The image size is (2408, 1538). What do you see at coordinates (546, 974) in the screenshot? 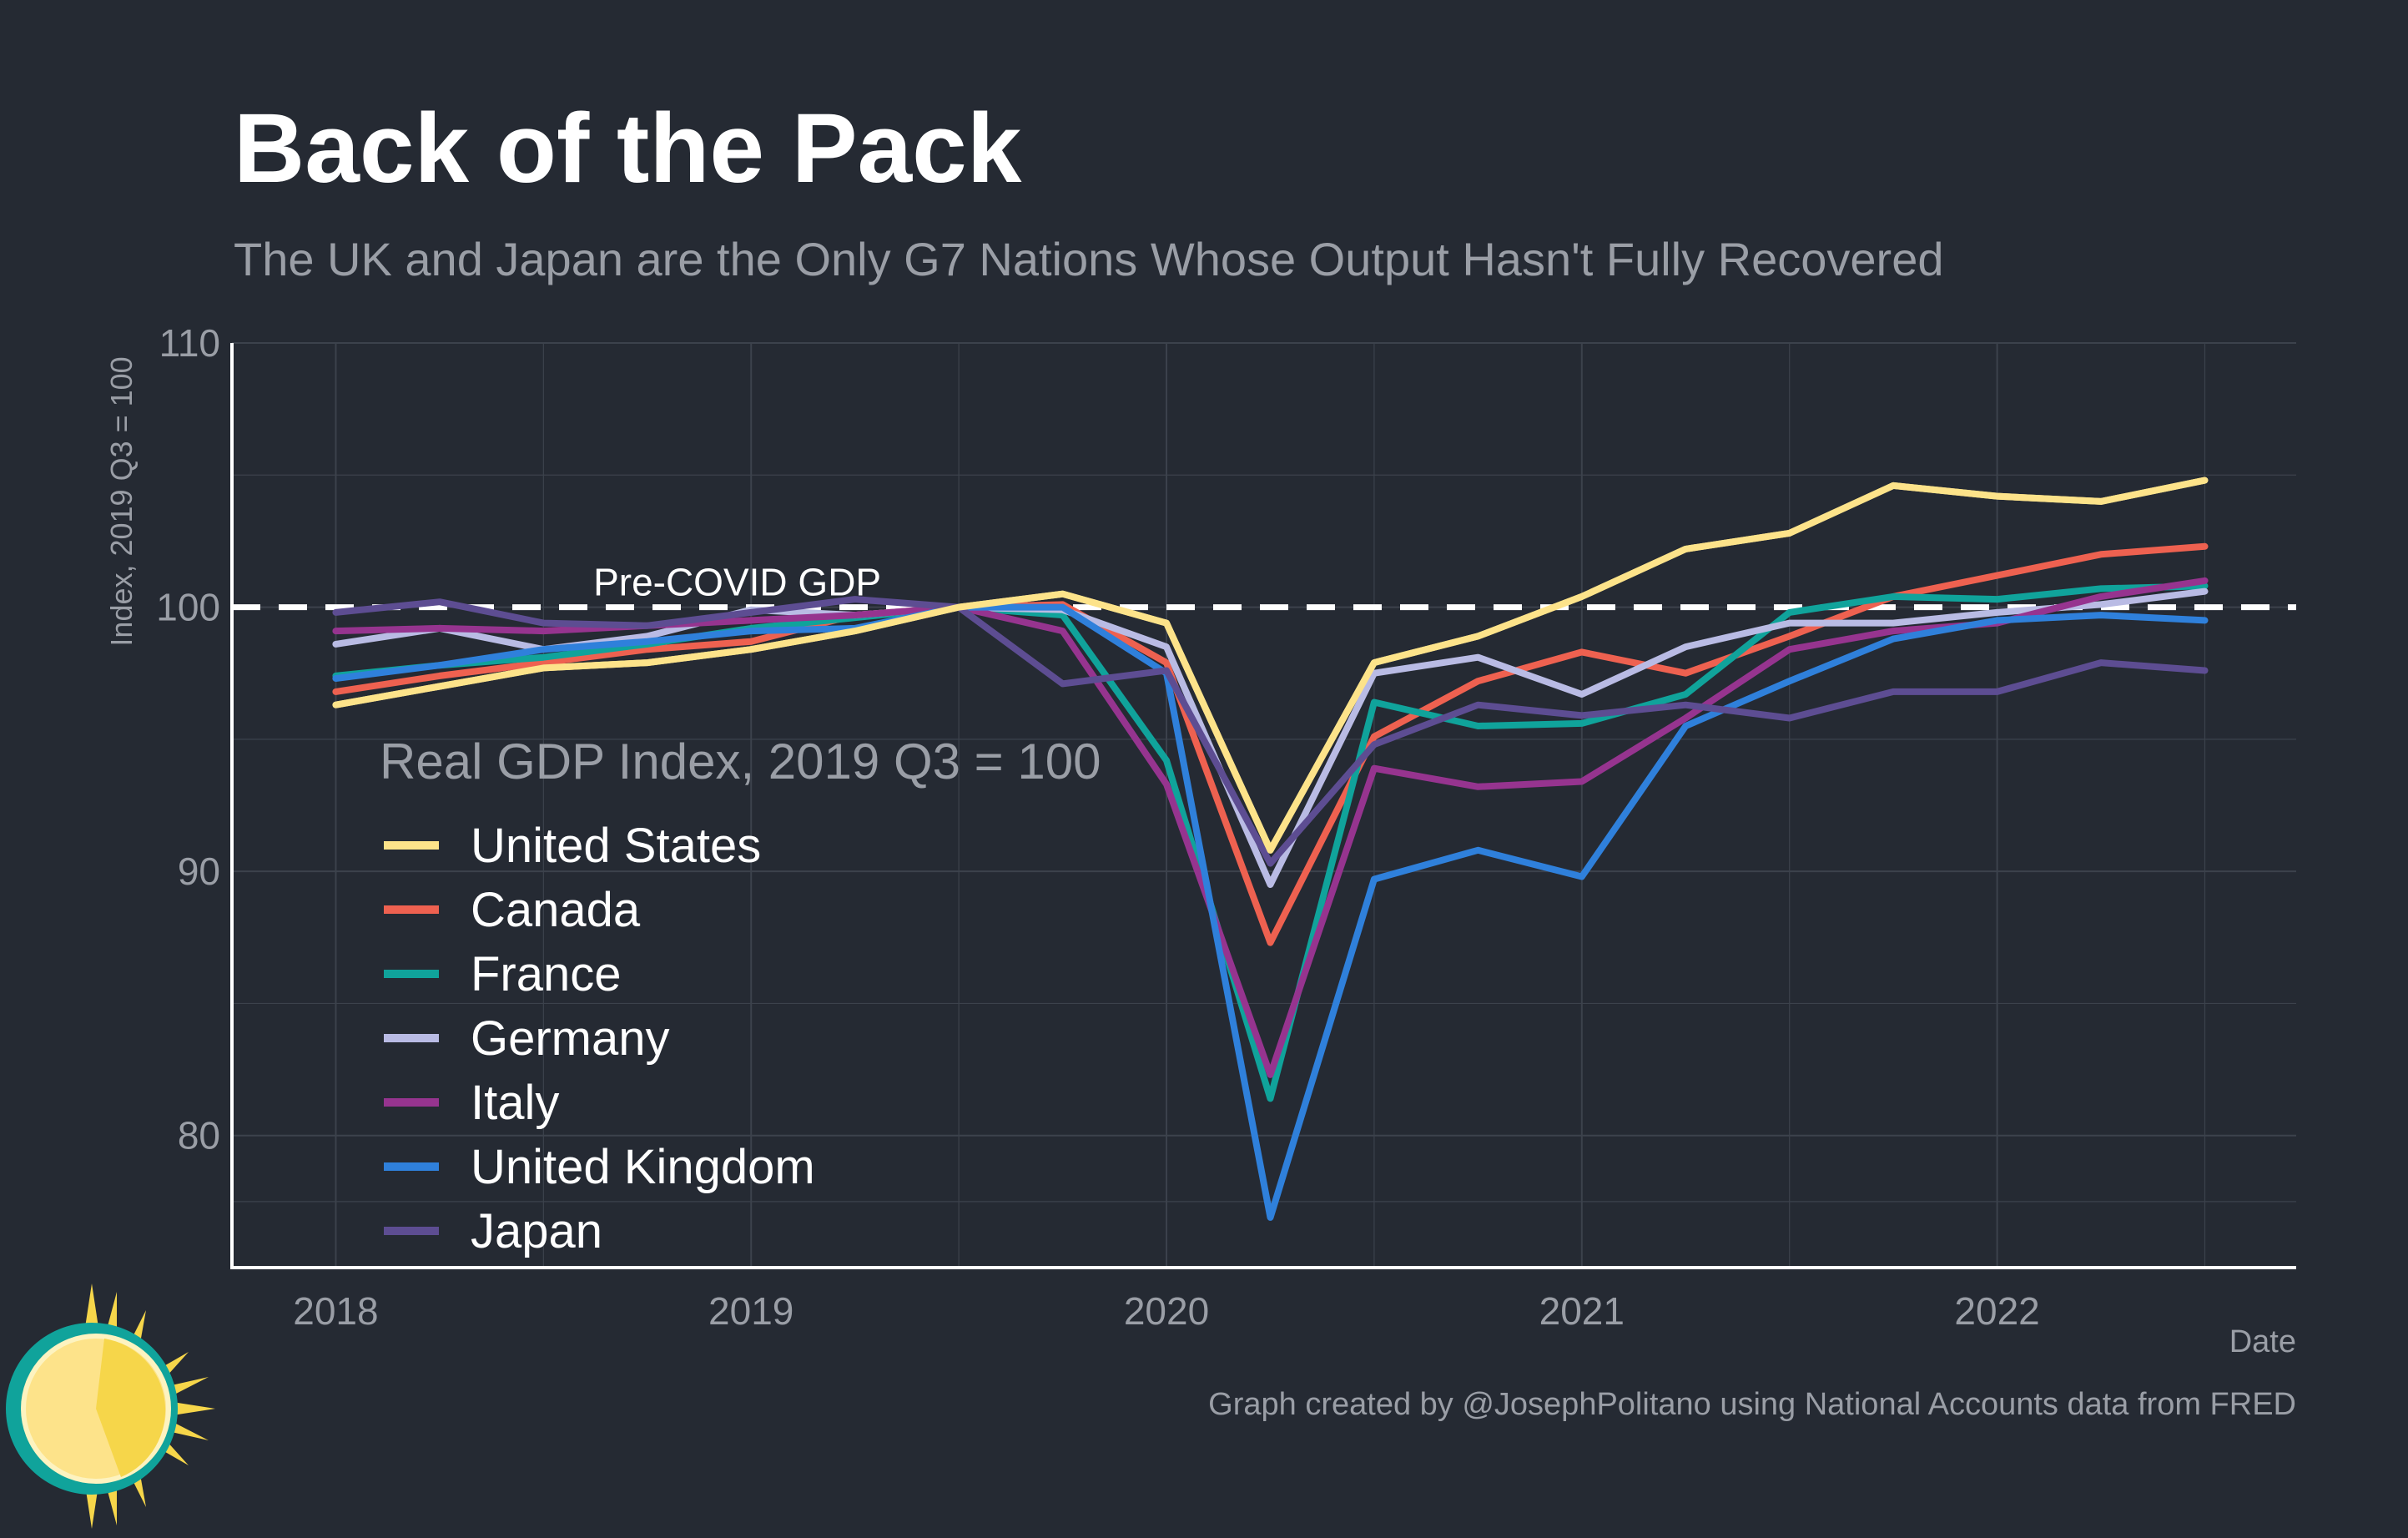
I see `legend-label: France` at bounding box center [546, 974].